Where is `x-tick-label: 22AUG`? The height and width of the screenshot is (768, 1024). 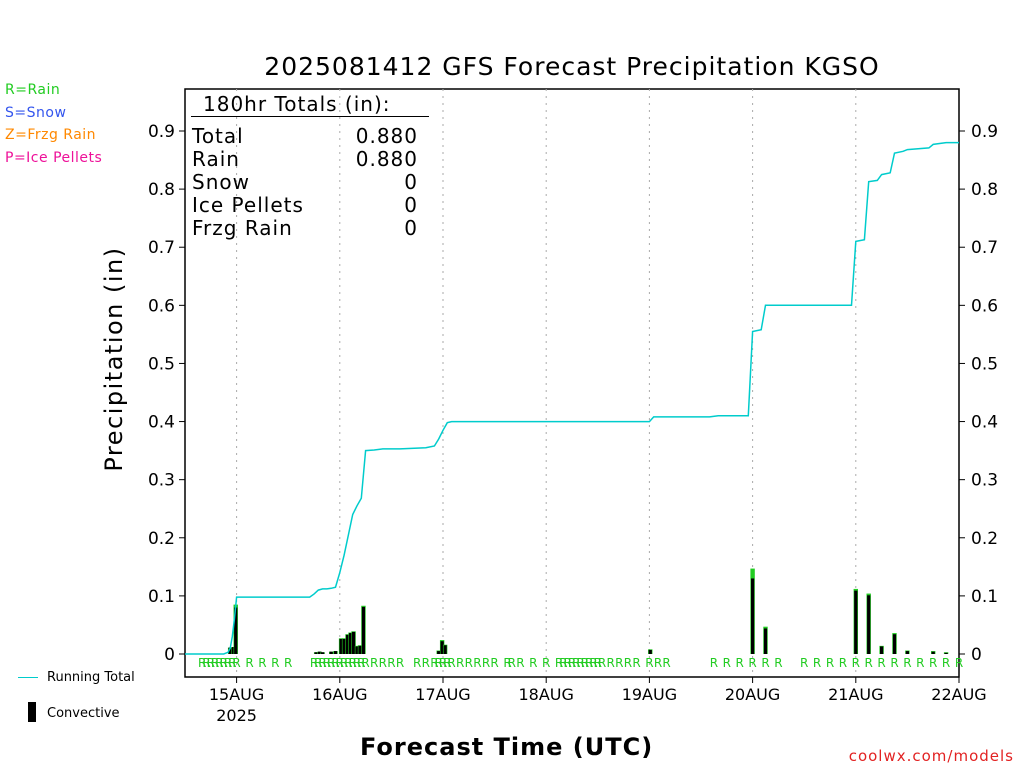
x-tick-label: 22AUG is located at coordinates (958, 694).